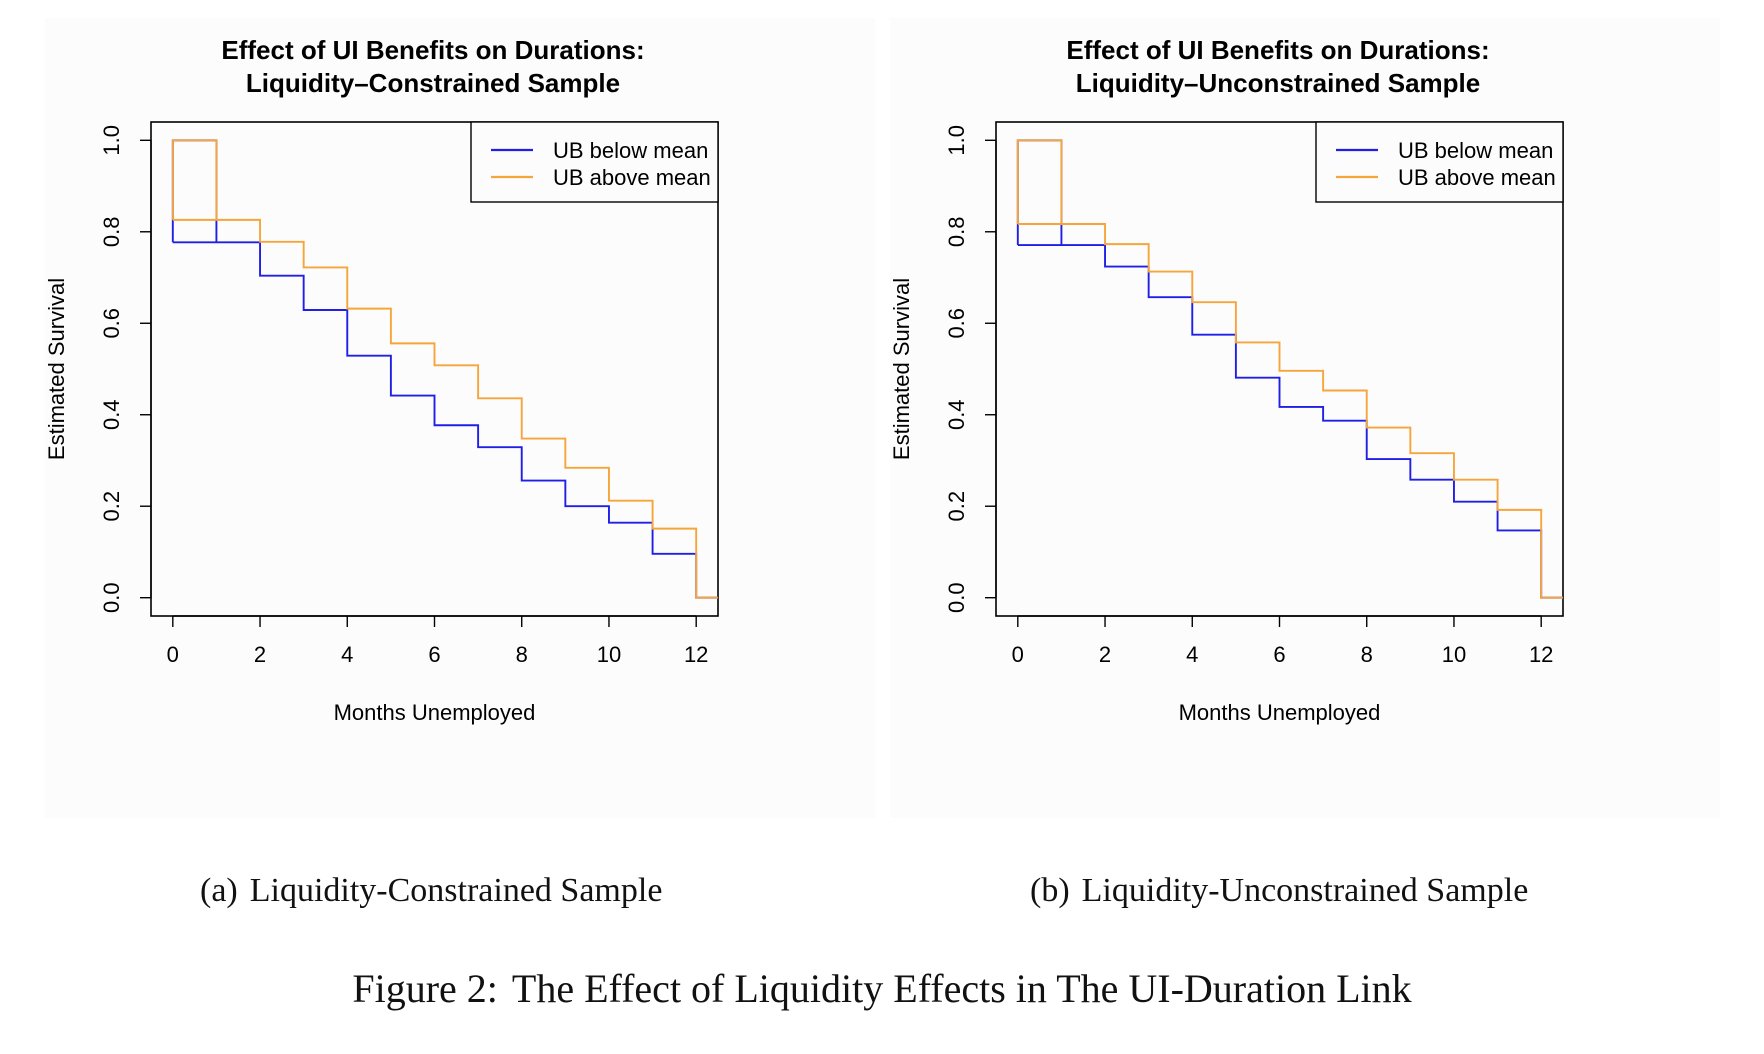 Image resolution: width=1764 pixels, height=1054 pixels. Describe the element at coordinates (1278, 83) in the screenshot. I see `chart-subtitle: Liquidity–Unconstrained Sample` at that location.